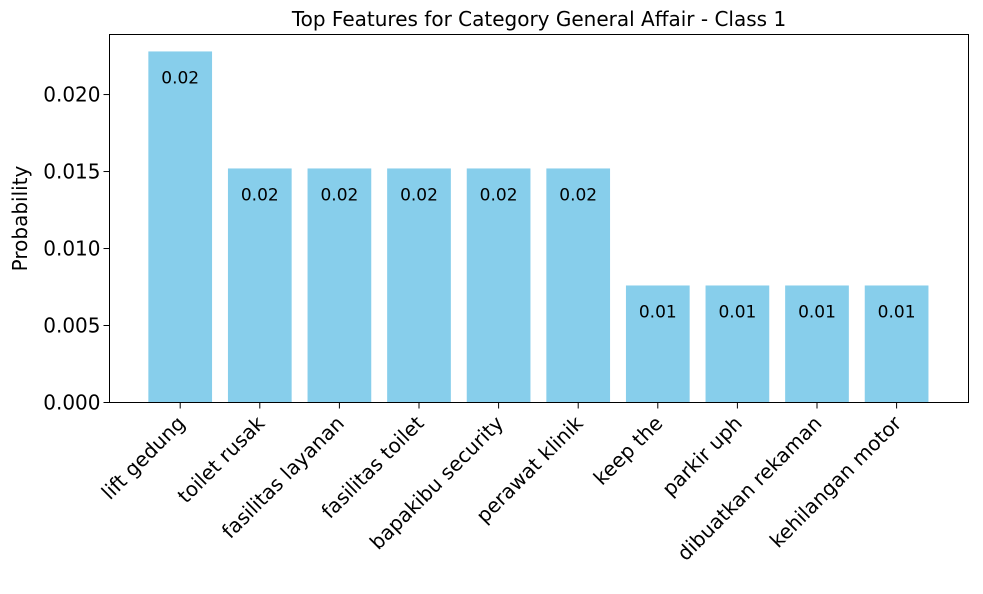 This screenshot has width=983, height=594. Describe the element at coordinates (628, 450) in the screenshot. I see `x-tick-label: keep the` at that location.